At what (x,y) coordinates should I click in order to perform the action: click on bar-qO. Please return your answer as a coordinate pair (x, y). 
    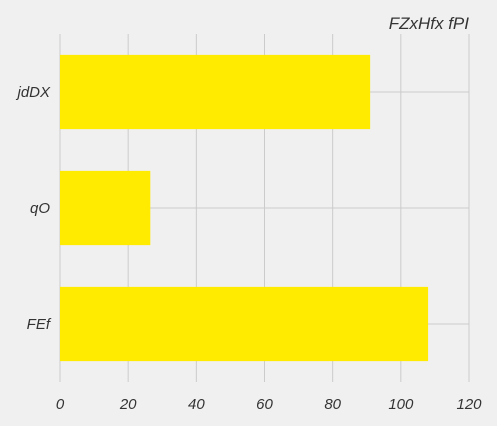
    Looking at the image, I should click on (105, 208).